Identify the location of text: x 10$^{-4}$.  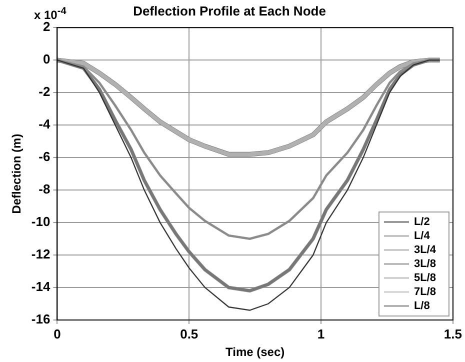
(50, 14).